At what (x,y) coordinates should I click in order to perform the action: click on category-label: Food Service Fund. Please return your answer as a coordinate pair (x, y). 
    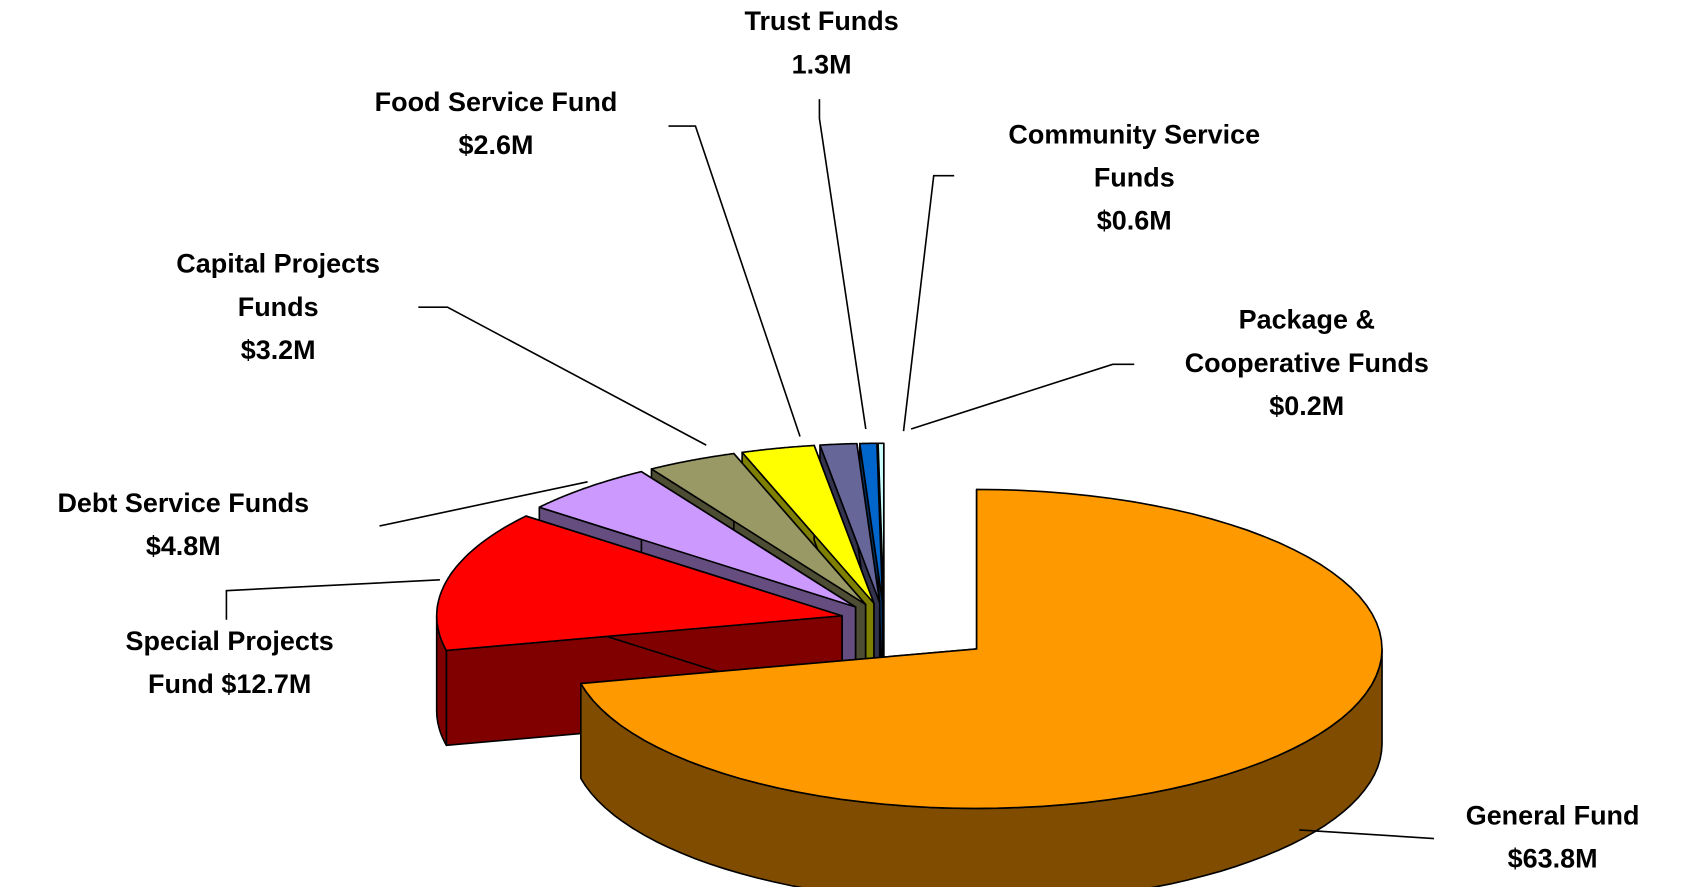
    Looking at the image, I should click on (496, 102).